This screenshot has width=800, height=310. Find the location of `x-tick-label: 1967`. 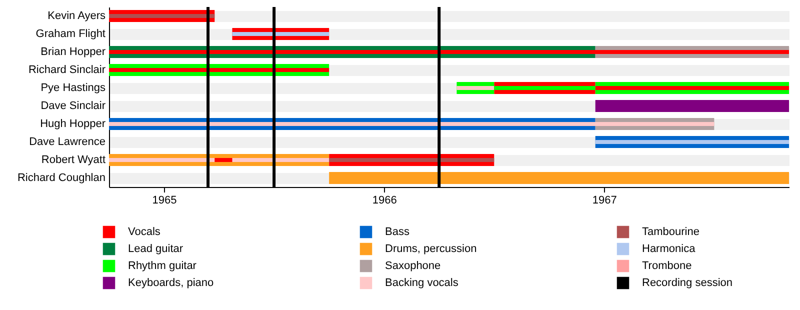

x-tick-label: 1967 is located at coordinates (604, 200).